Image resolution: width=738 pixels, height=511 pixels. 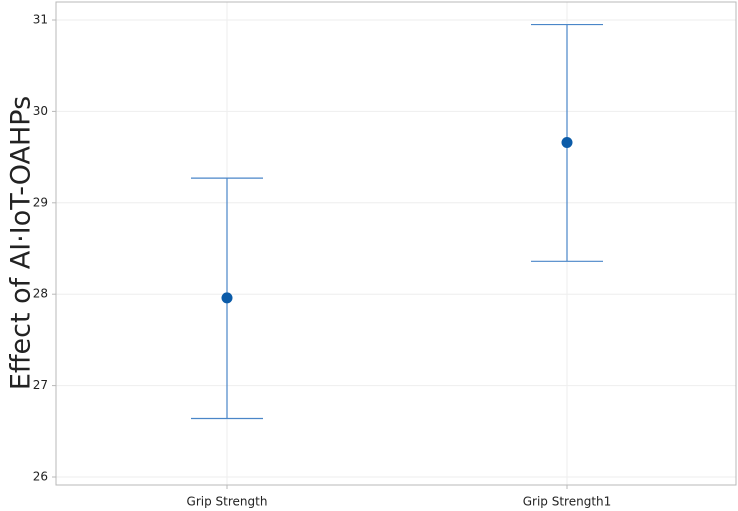 I want to click on y-tick-label: 26, so click(x=40, y=477).